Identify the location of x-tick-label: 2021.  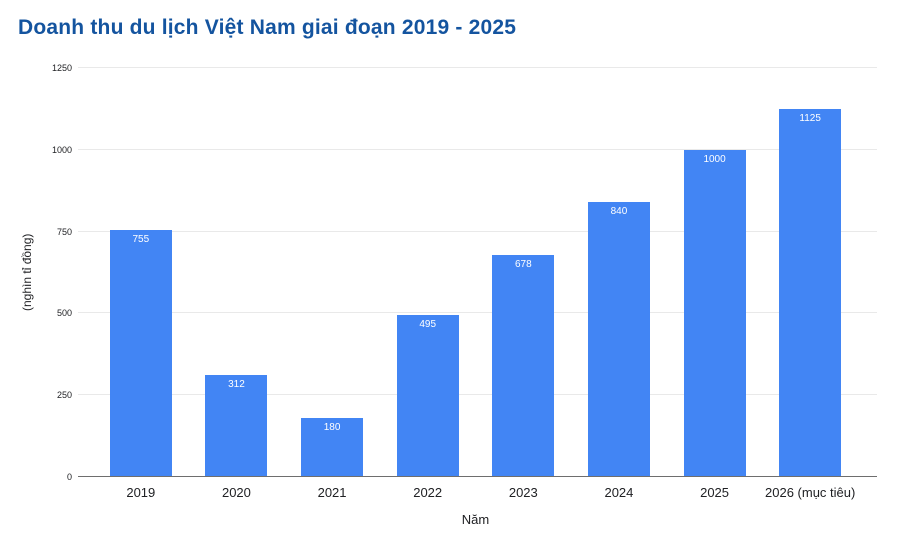
(332, 492).